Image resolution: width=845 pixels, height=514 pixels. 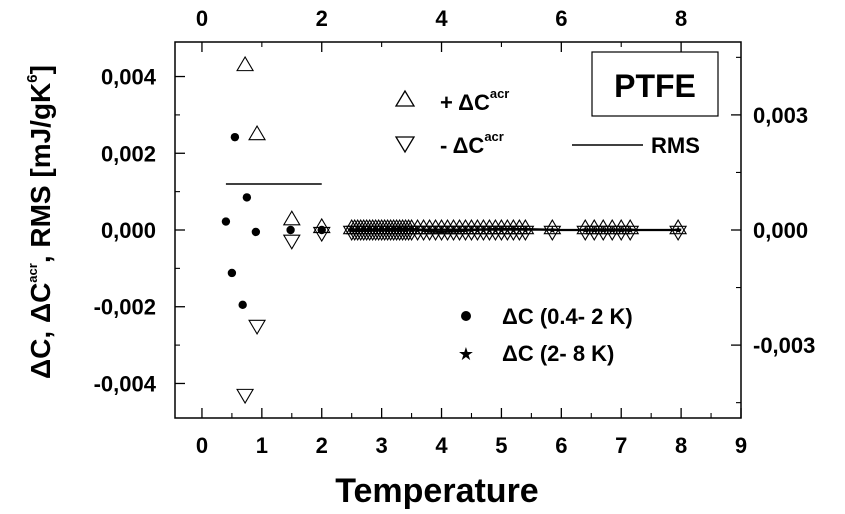 What do you see at coordinates (405, 145) in the screenshot?
I see `legend-marker-triangle-down` at bounding box center [405, 145].